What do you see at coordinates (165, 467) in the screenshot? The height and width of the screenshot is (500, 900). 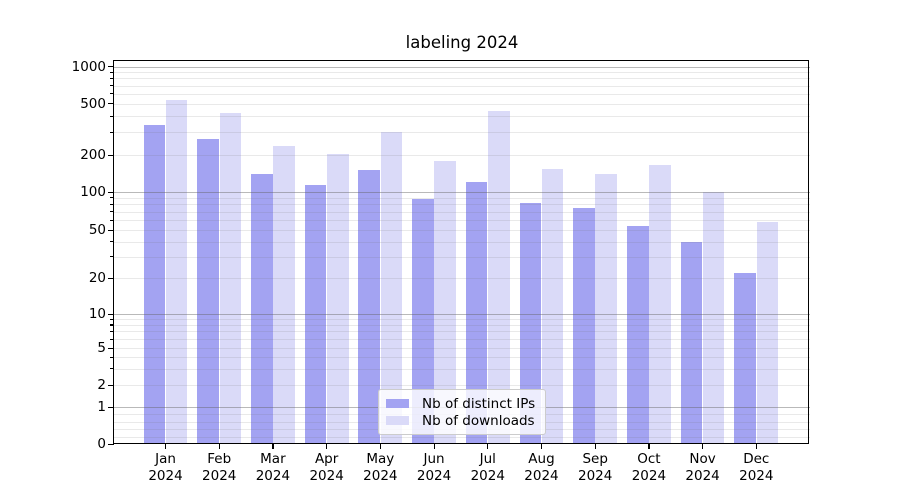 I see `x-tick-label: Jan 2024` at bounding box center [165, 467].